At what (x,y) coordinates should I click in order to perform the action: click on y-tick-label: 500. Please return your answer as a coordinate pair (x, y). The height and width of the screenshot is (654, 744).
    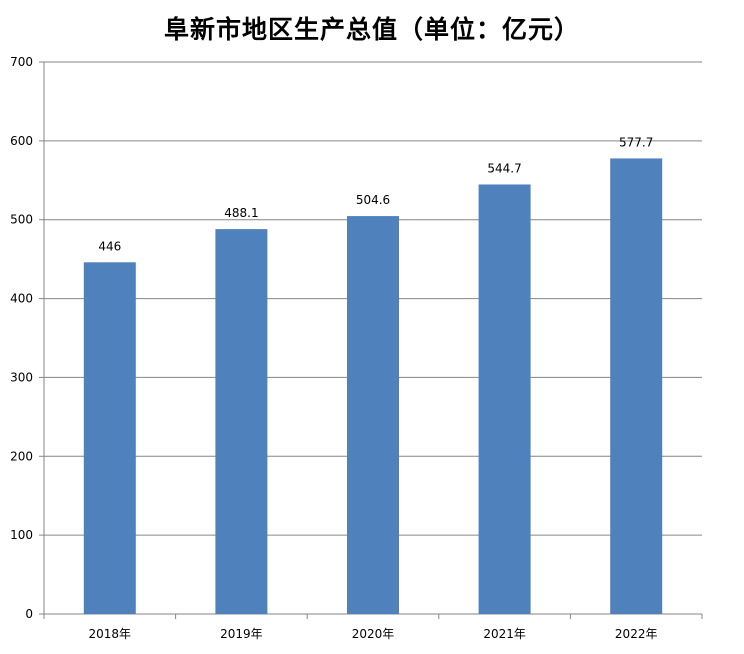
    Looking at the image, I should click on (21, 220).